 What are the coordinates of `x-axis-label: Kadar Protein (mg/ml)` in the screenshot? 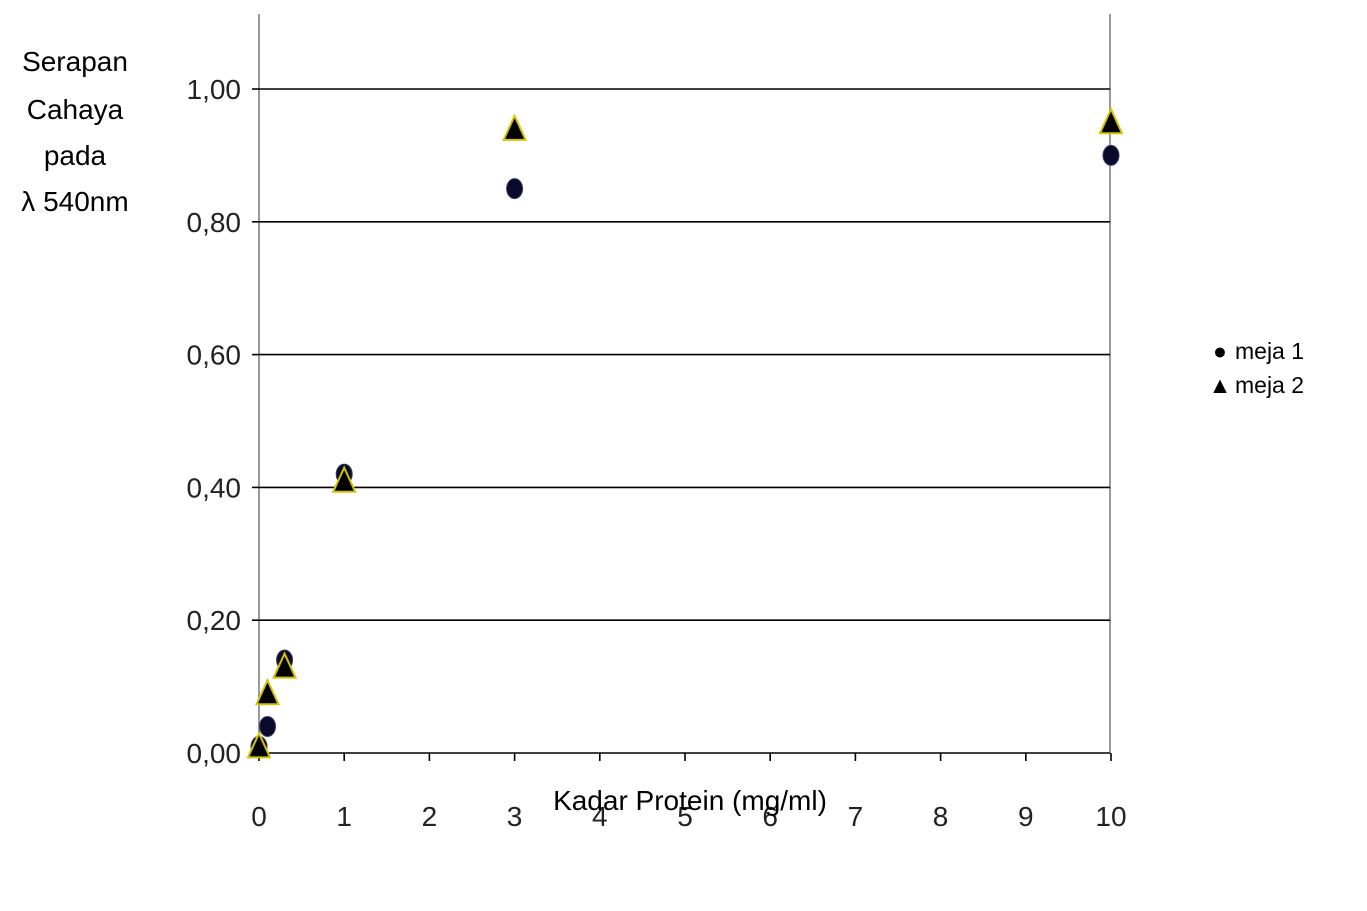 It's located at (690, 800).